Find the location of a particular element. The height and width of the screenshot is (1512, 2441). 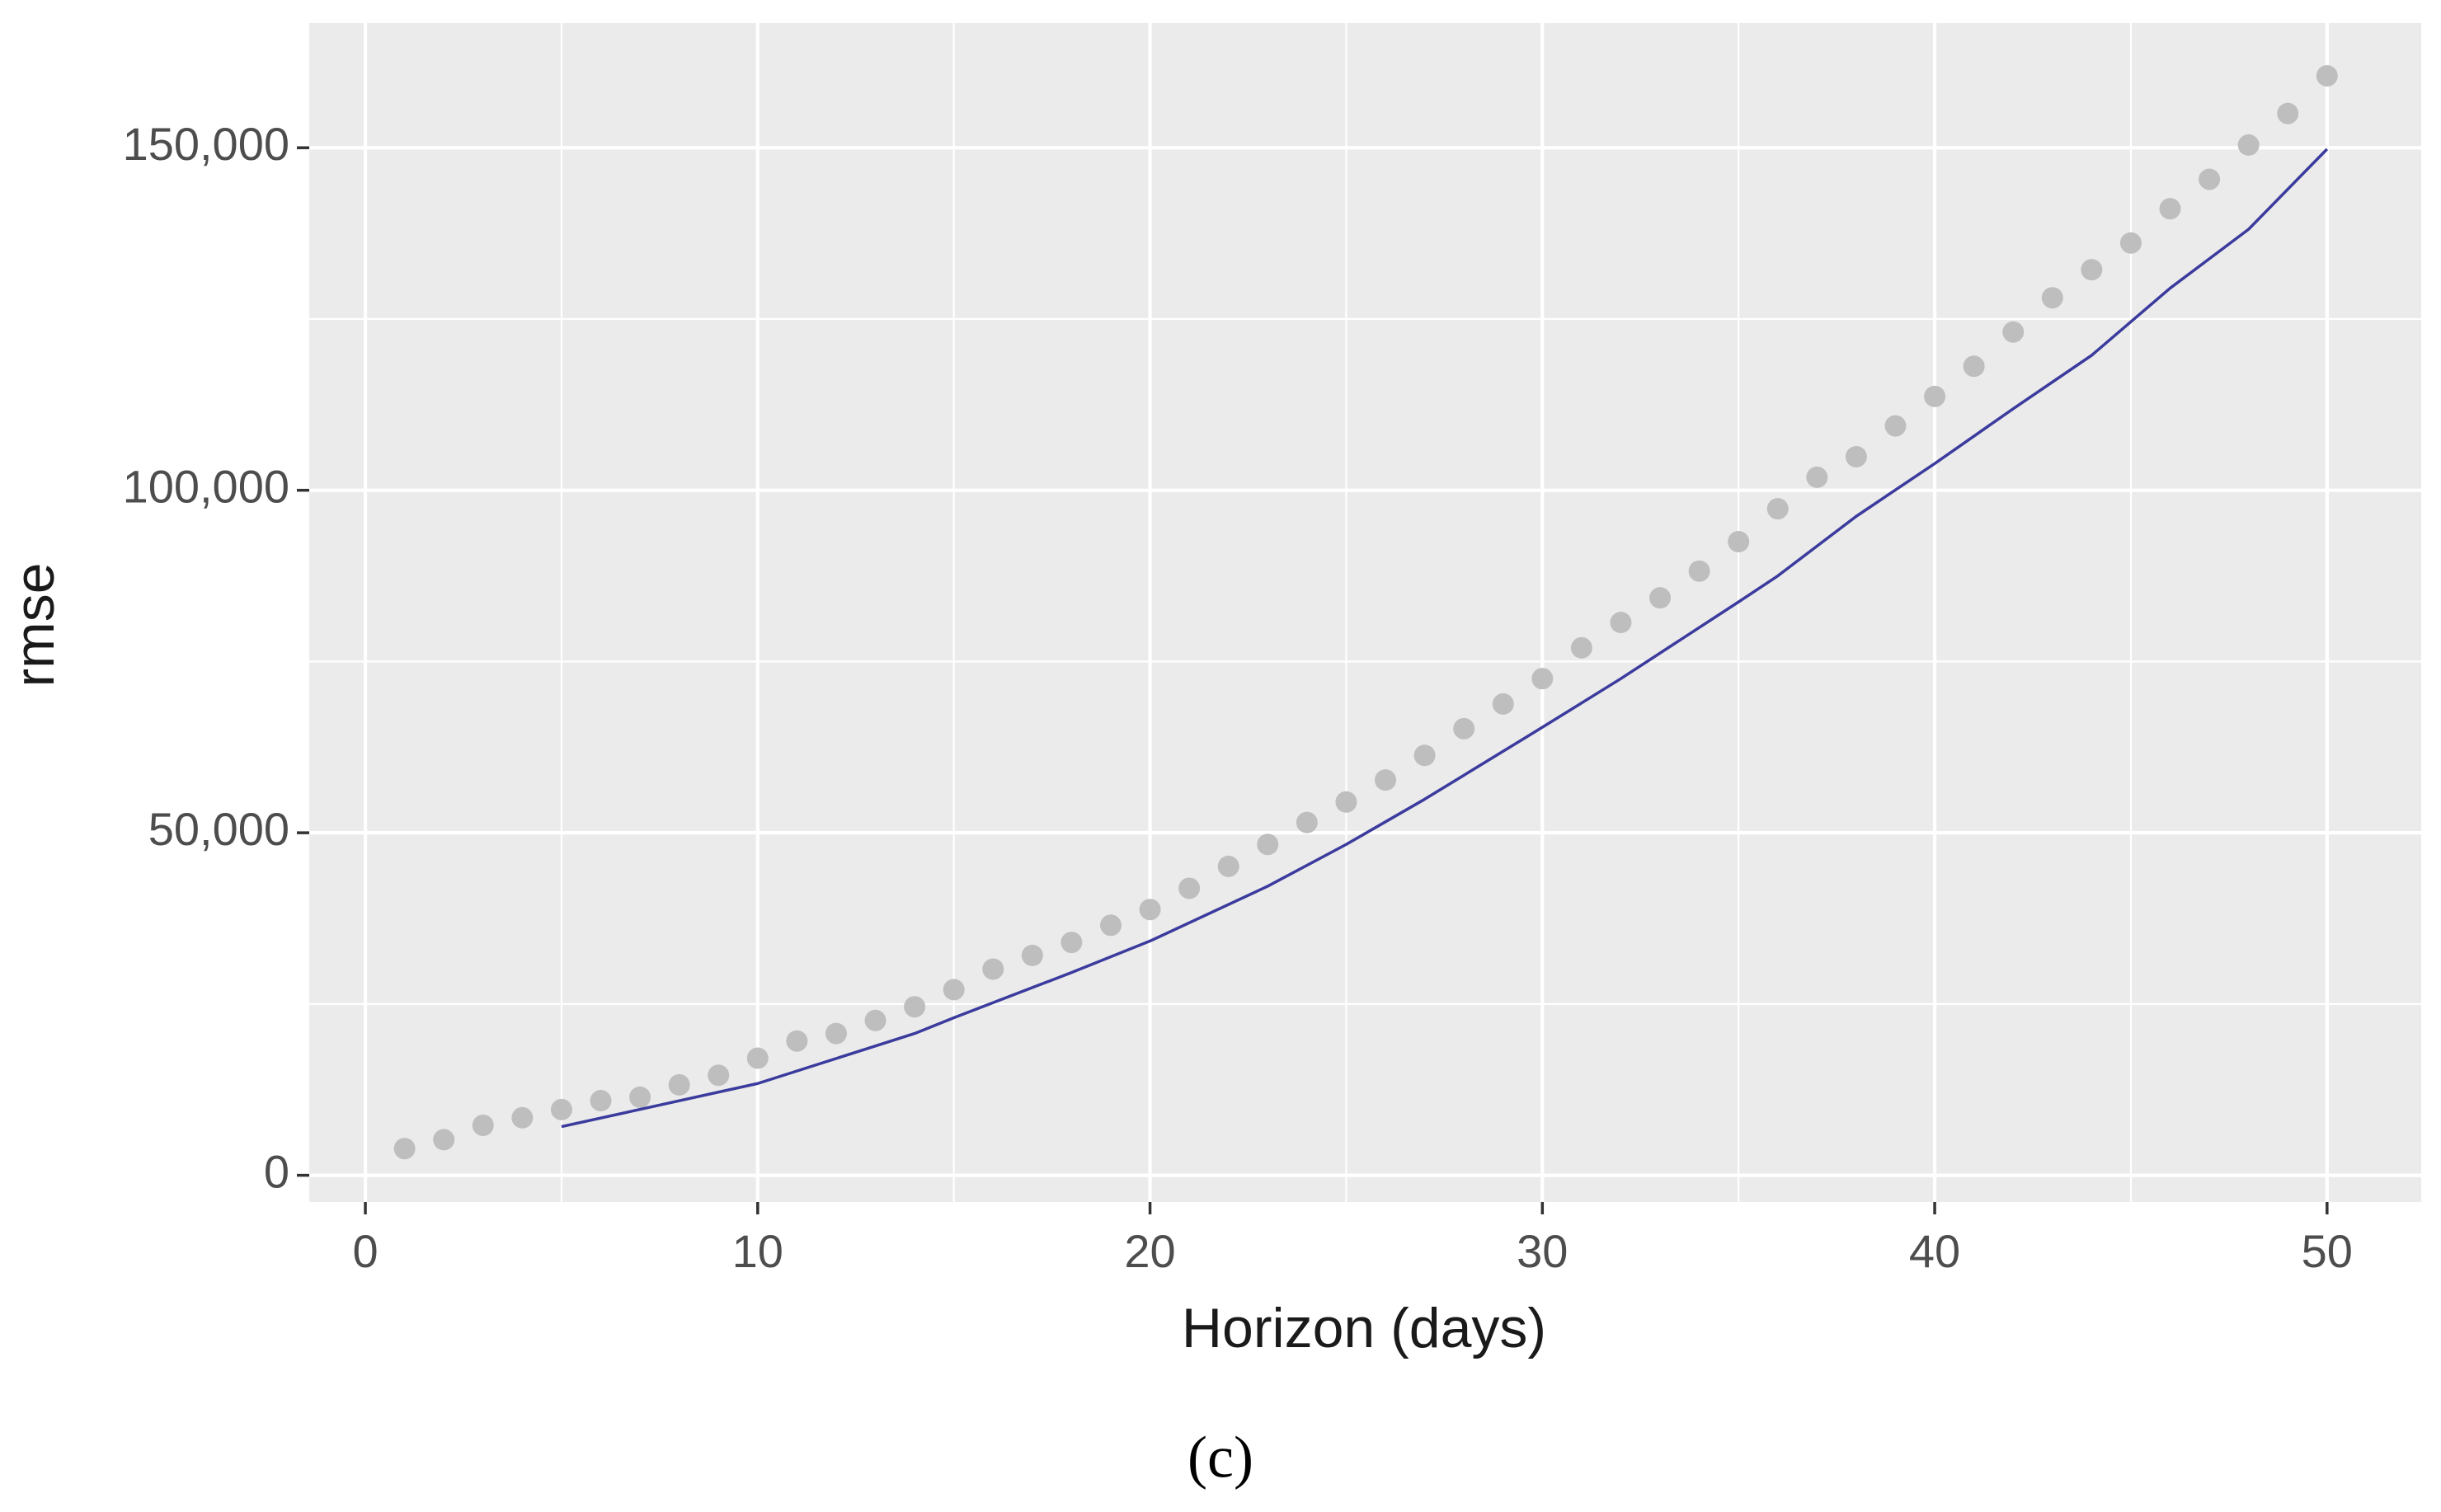

x-tick-label: 10 is located at coordinates (757, 1251).